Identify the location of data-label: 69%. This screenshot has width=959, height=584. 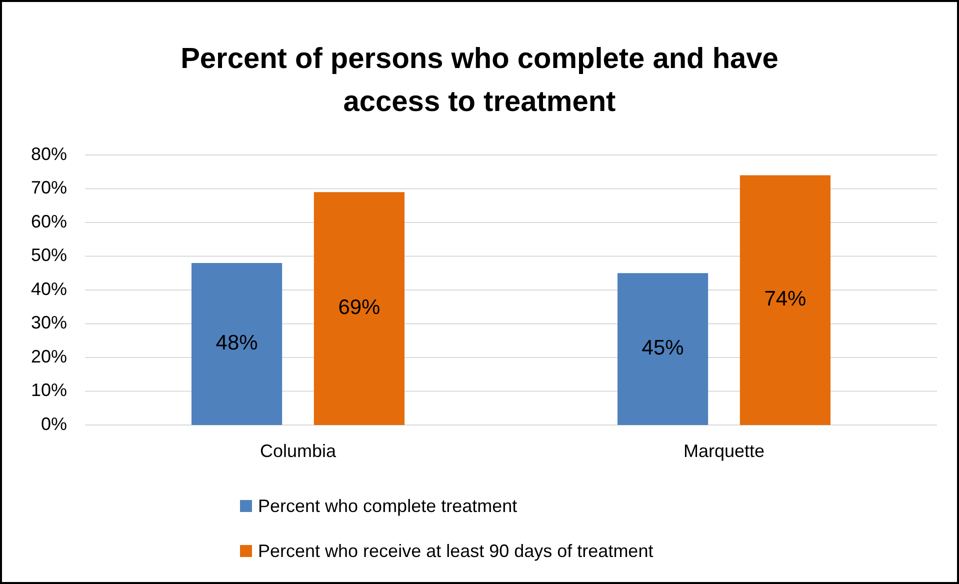
(359, 308).